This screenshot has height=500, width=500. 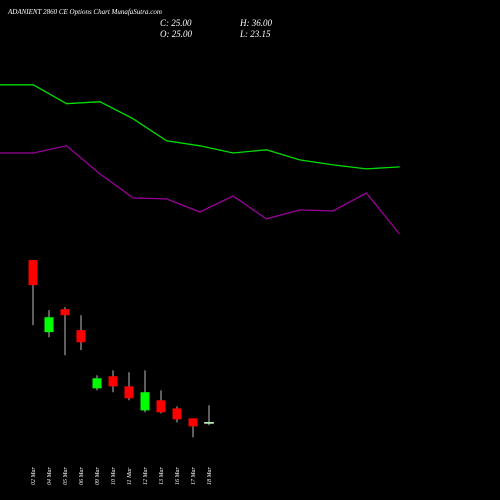 What do you see at coordinates (114, 476) in the screenshot?
I see `x-tick-label: 10 Mar` at bounding box center [114, 476].